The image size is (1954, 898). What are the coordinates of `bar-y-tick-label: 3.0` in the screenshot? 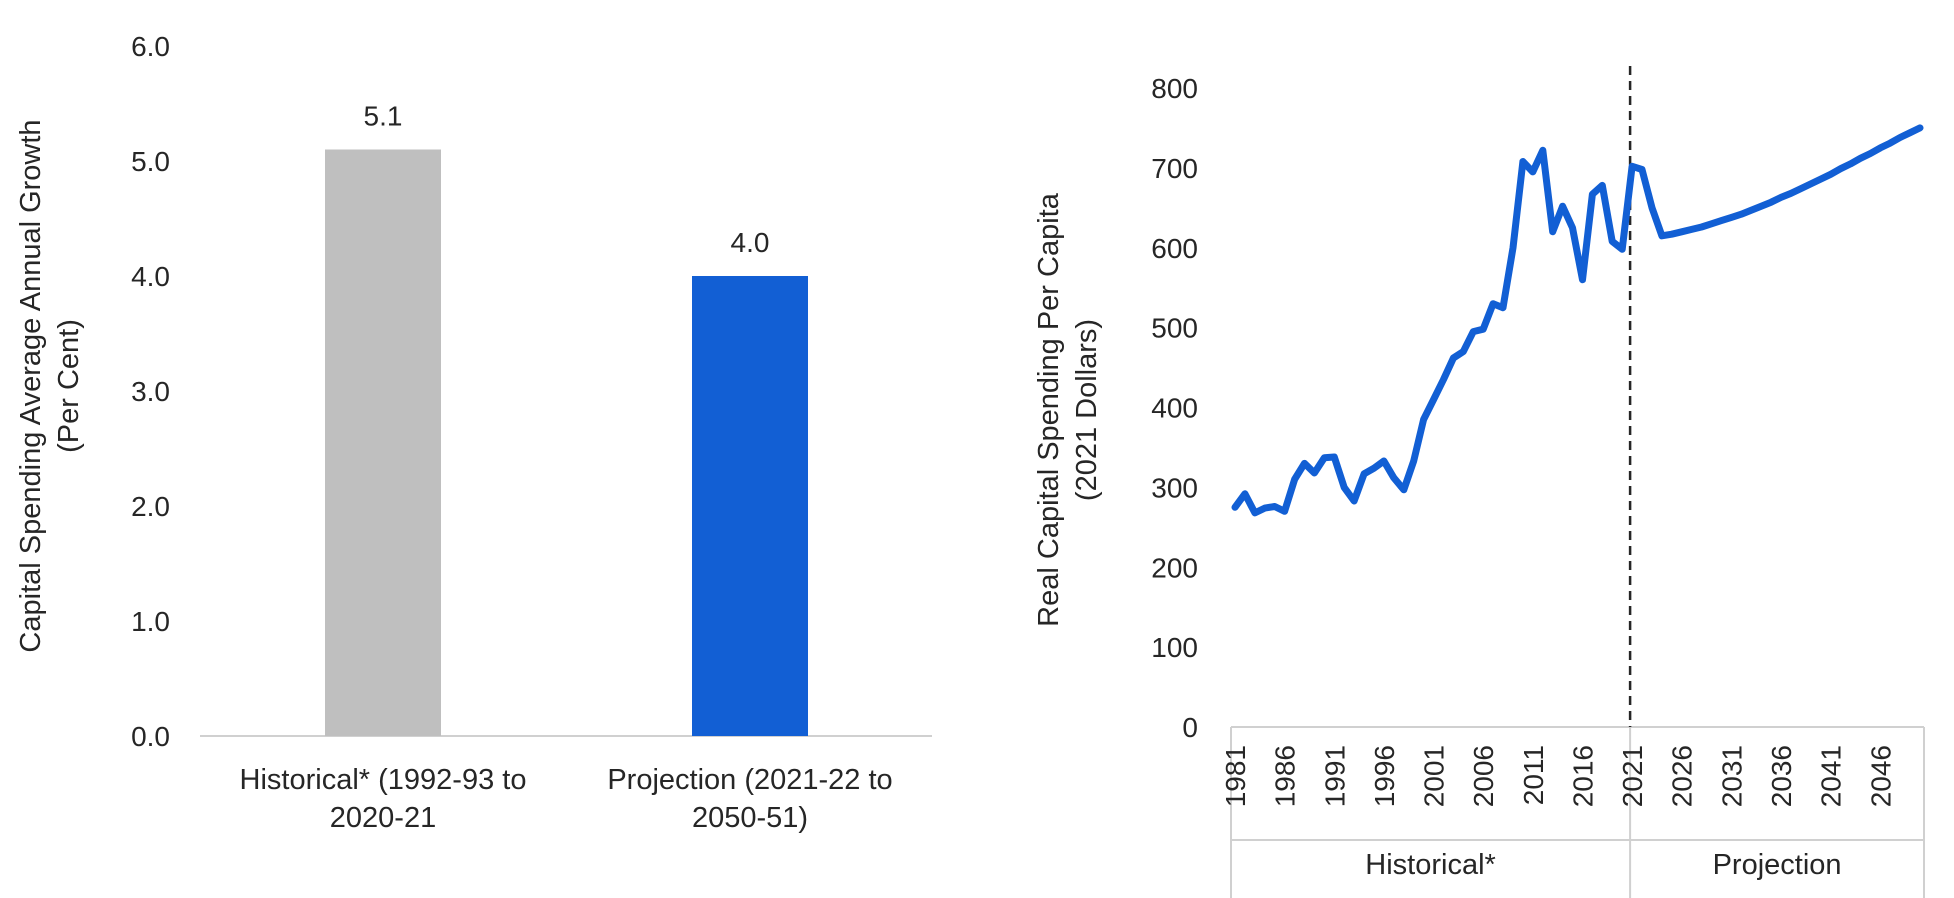 It's located at (150, 391).